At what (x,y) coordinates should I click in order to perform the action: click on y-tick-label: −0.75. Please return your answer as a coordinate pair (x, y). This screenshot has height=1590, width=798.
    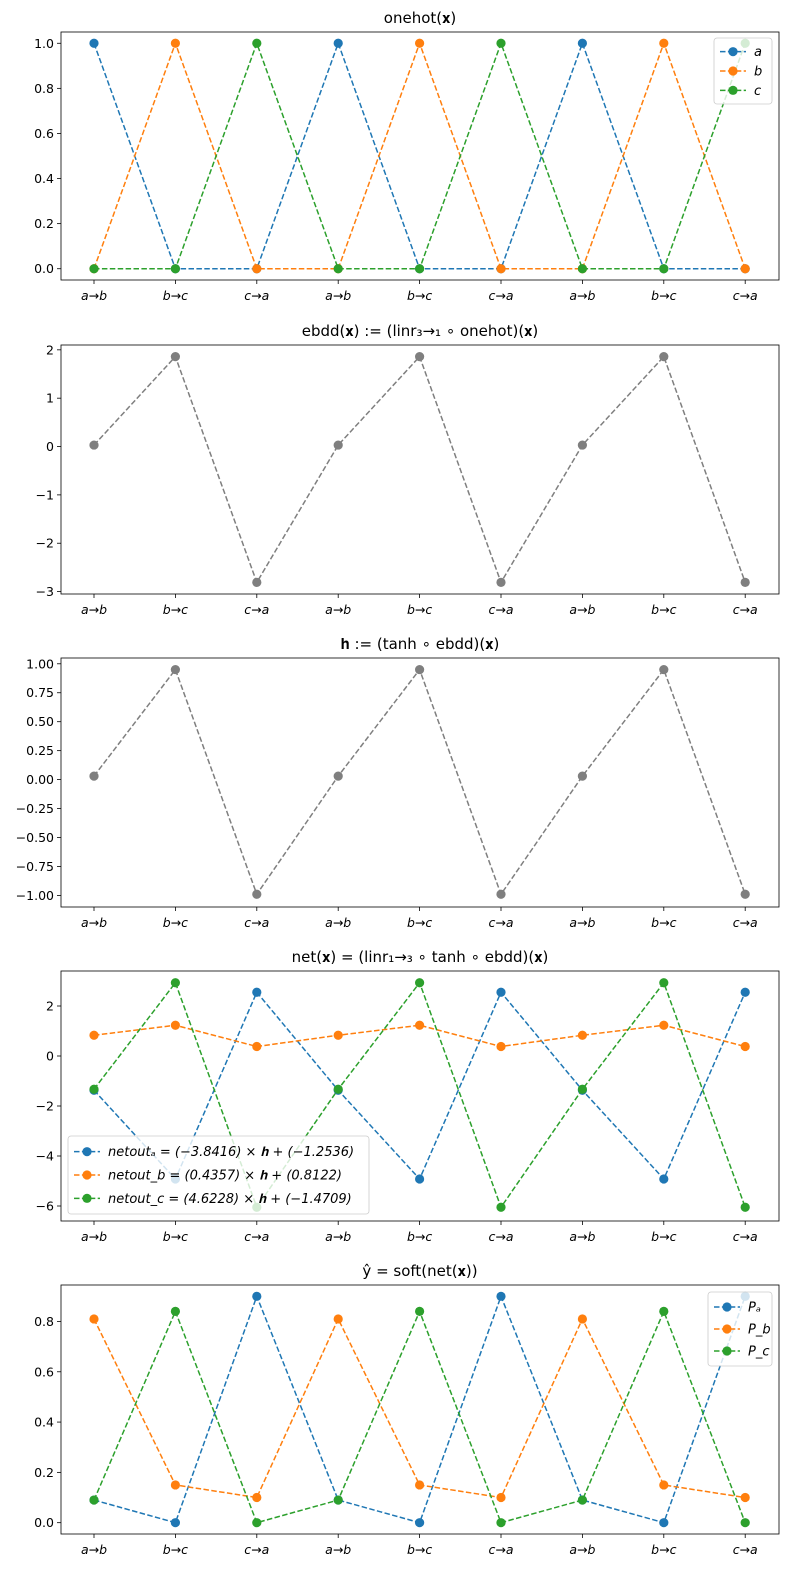
    Looking at the image, I should click on (35, 866).